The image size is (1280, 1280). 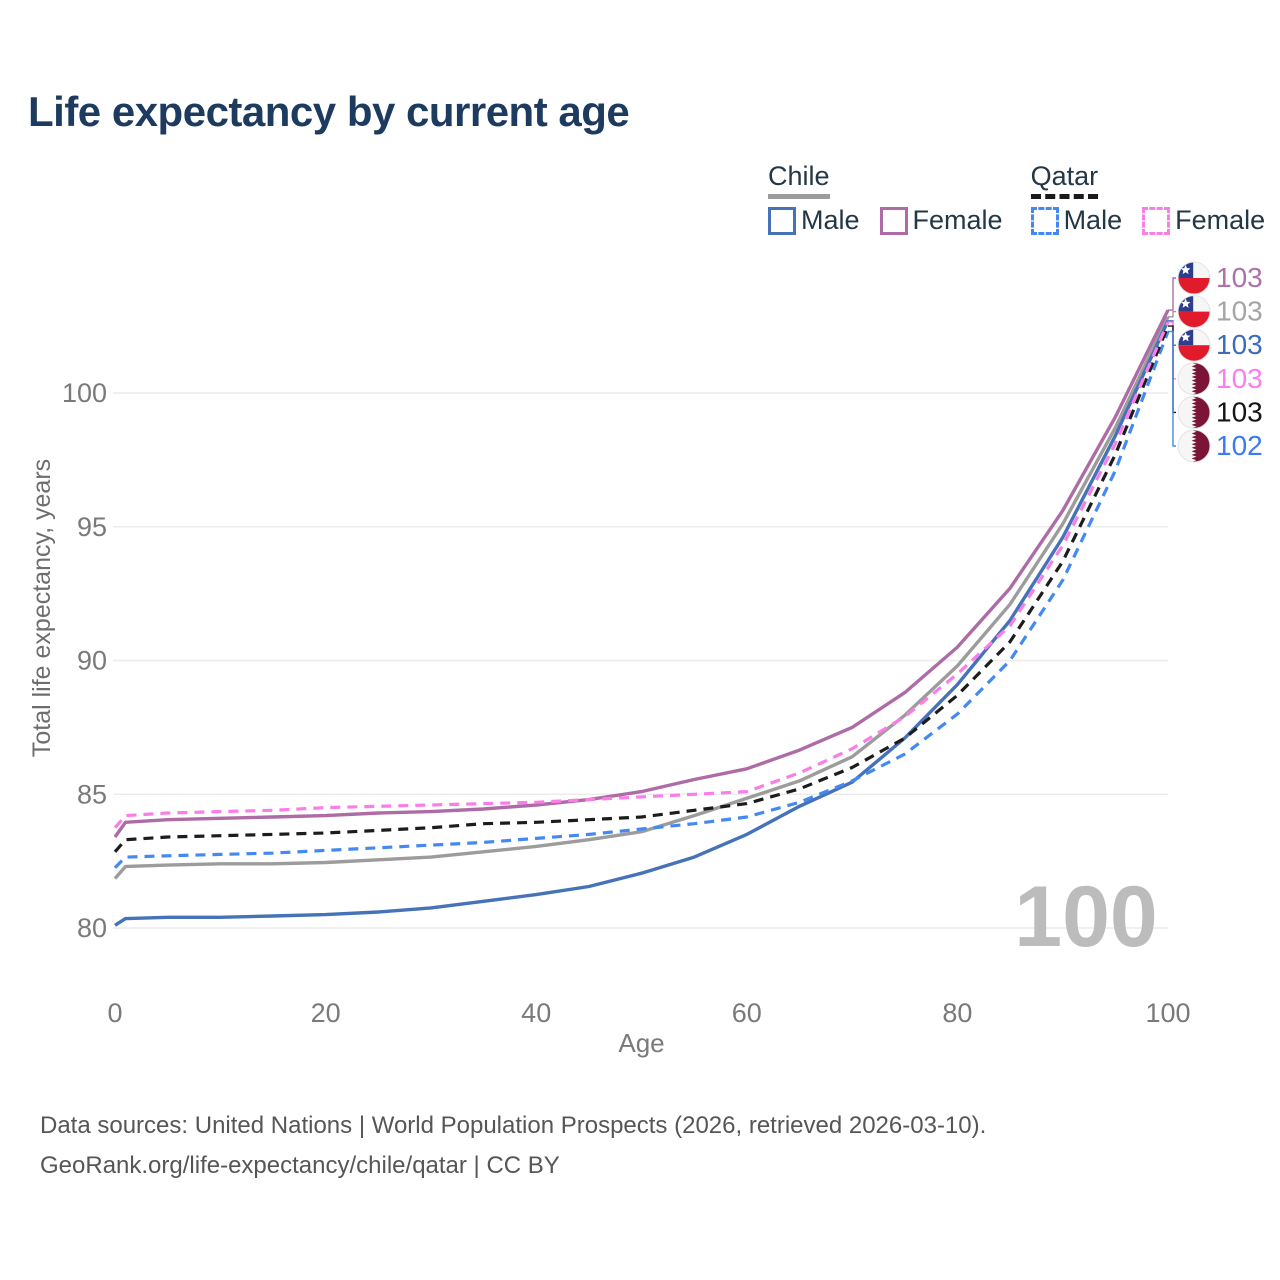 What do you see at coordinates (641, 1043) in the screenshot?
I see `x-axis-title: Age` at bounding box center [641, 1043].